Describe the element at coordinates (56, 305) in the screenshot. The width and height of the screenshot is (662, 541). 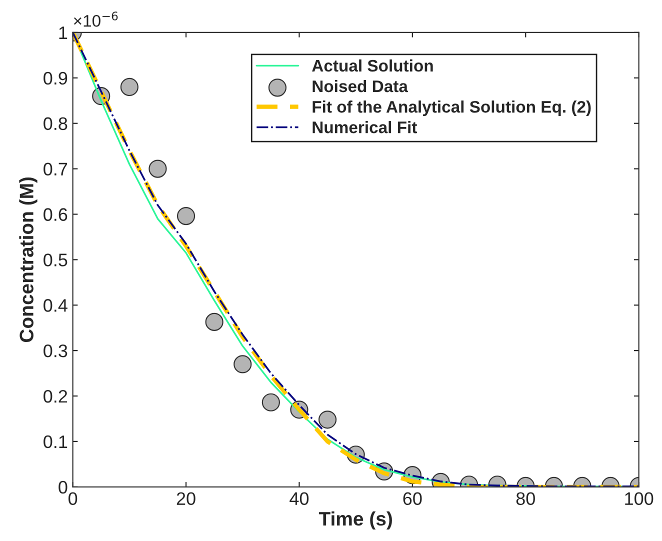
I see `y-tick-label: 0.4` at that location.